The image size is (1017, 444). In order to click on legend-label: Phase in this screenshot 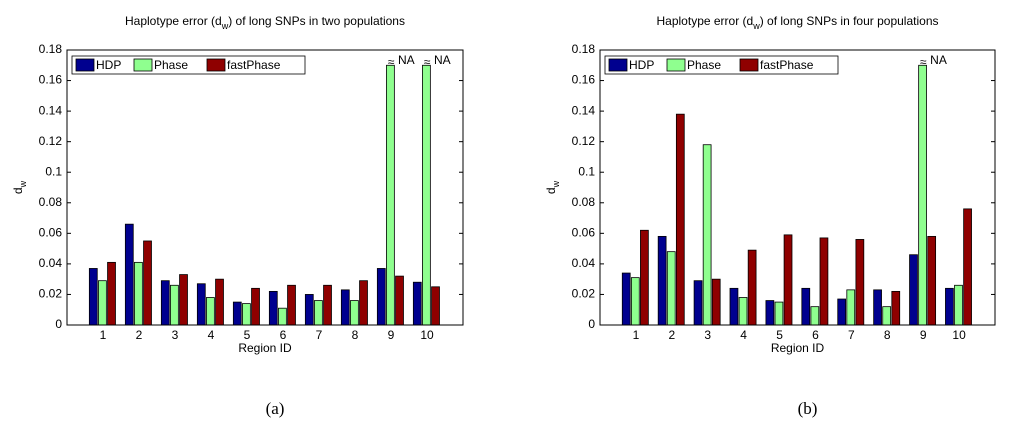, I will do `click(704, 65)`.